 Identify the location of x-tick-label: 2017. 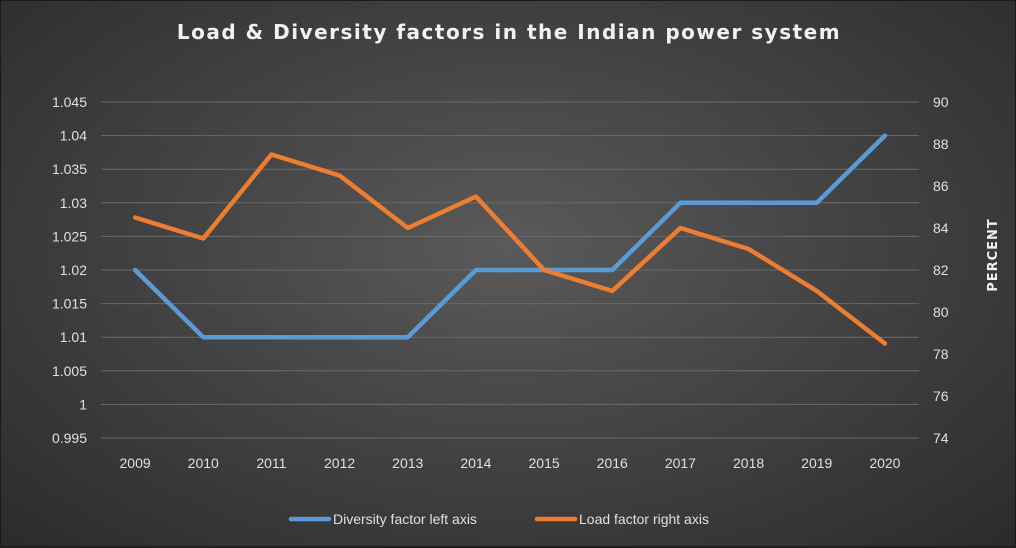
(680, 463).